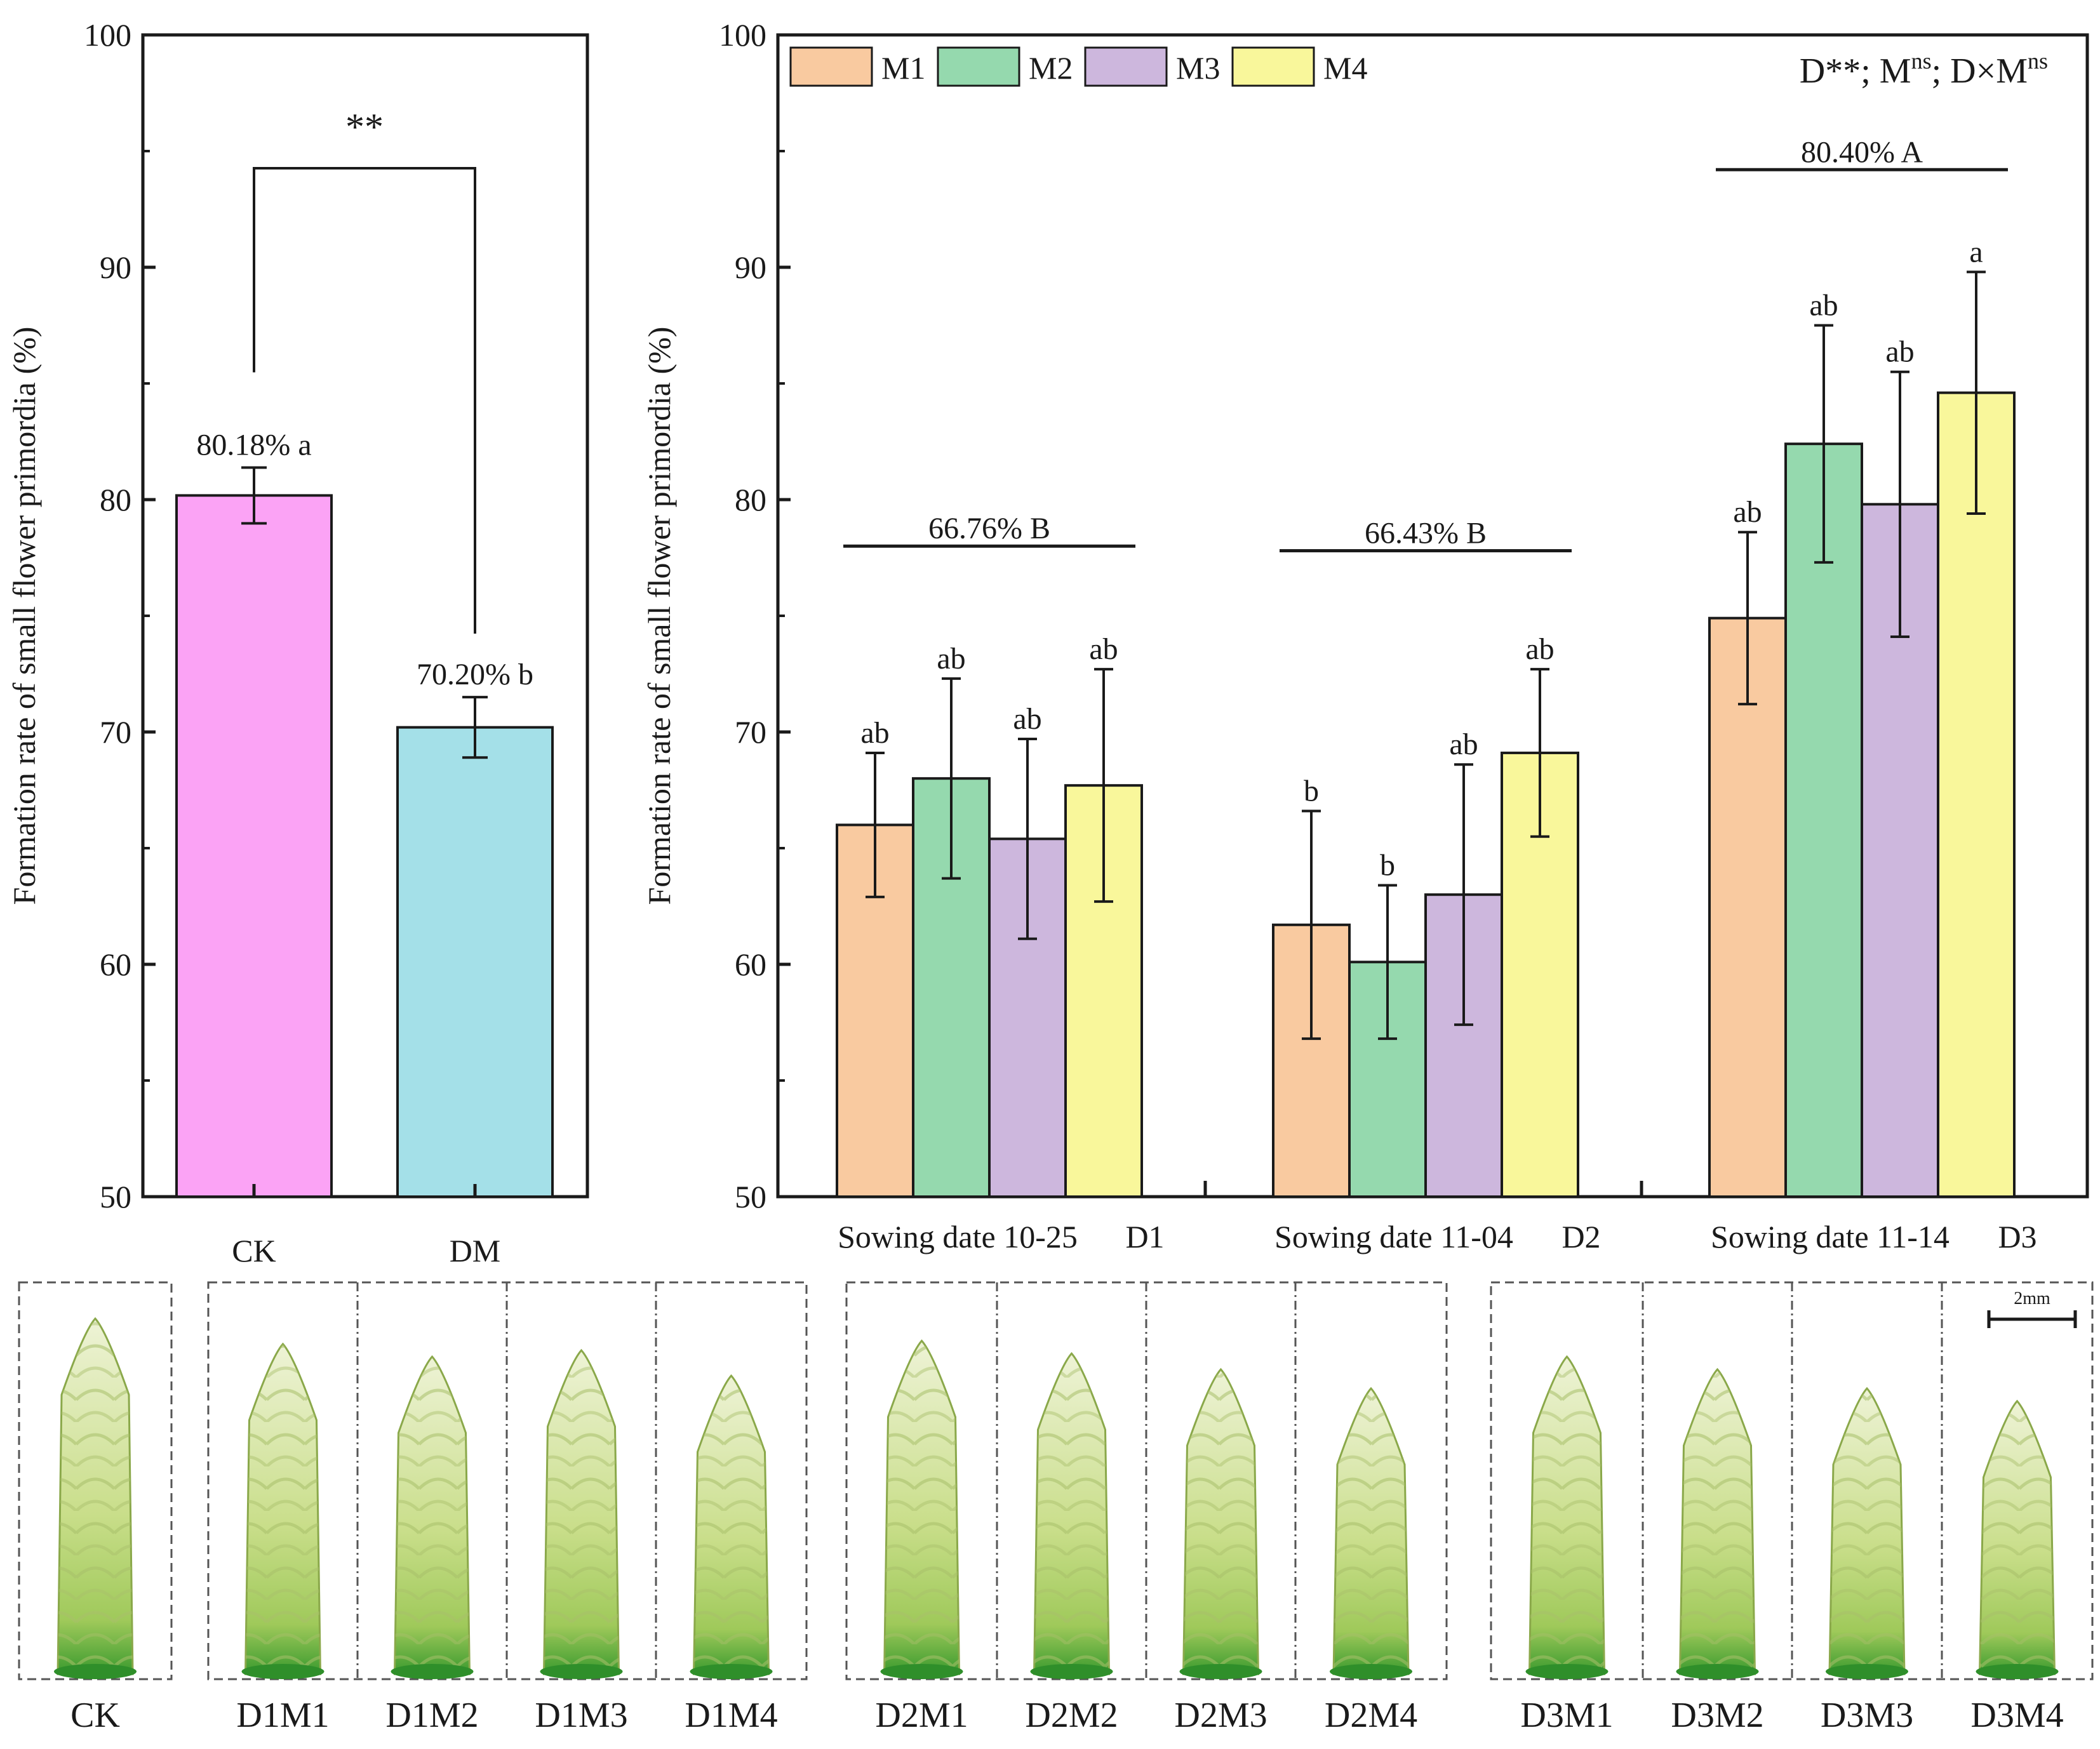  I want to click on bar-d3-m1, so click(1748, 907).